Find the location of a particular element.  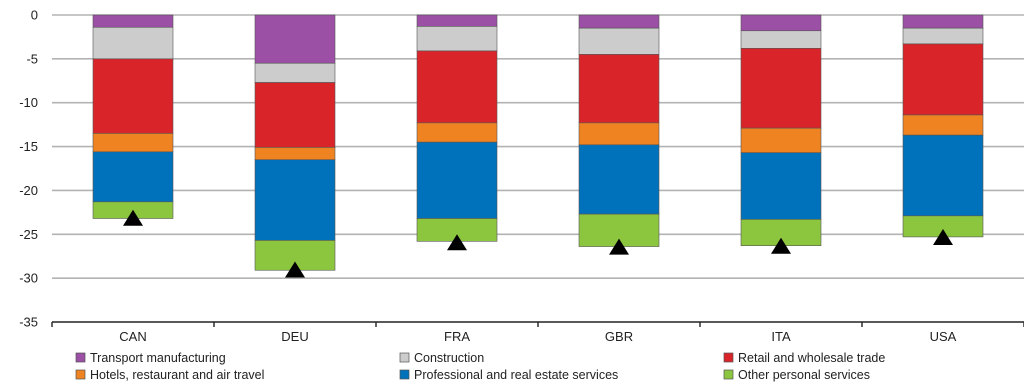

legend-label: Professional and real estate services is located at coordinates (516, 375).